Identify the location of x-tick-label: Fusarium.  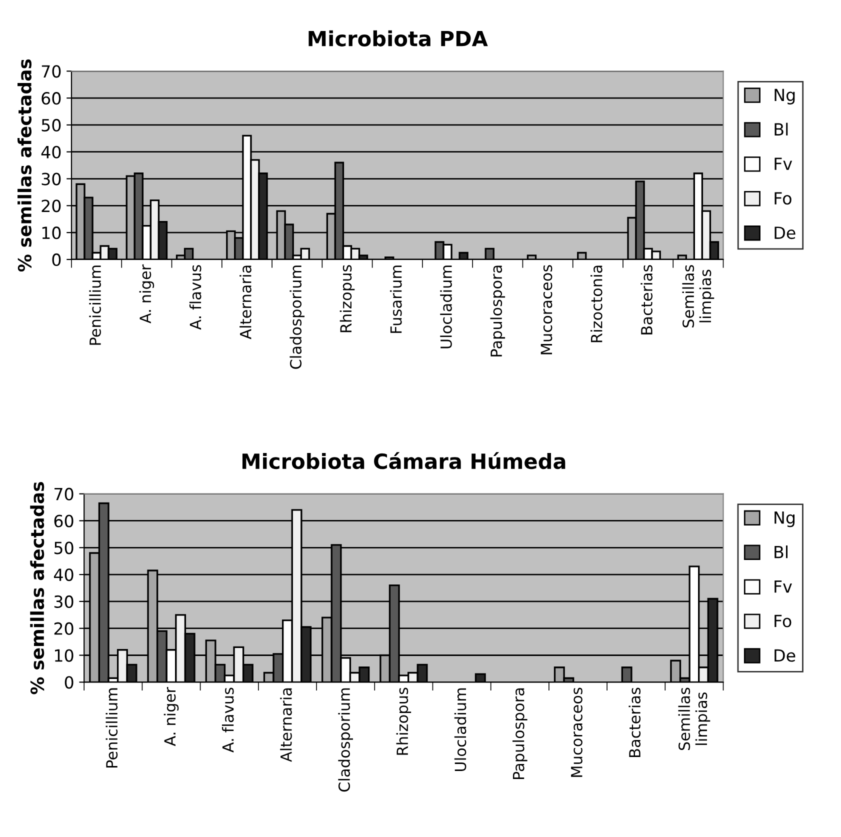
(396, 299).